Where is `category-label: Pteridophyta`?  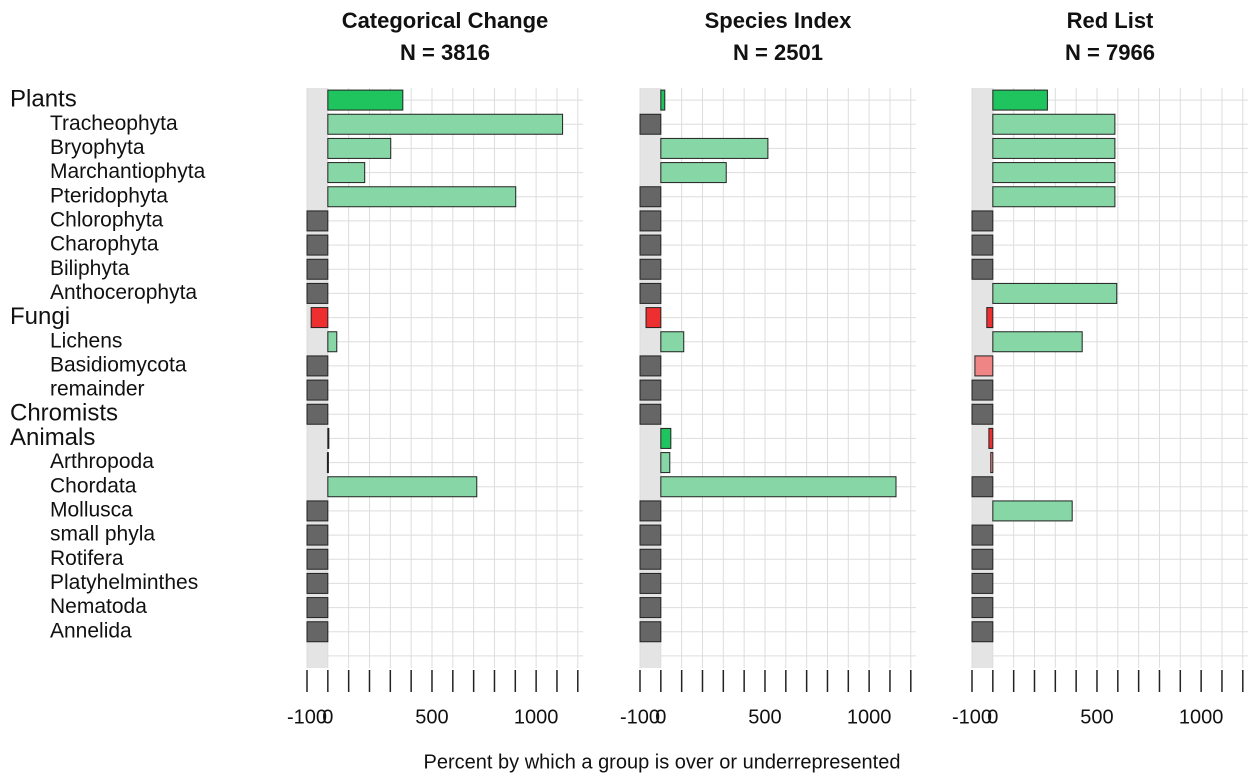 category-label: Pteridophyta is located at coordinates (109, 195).